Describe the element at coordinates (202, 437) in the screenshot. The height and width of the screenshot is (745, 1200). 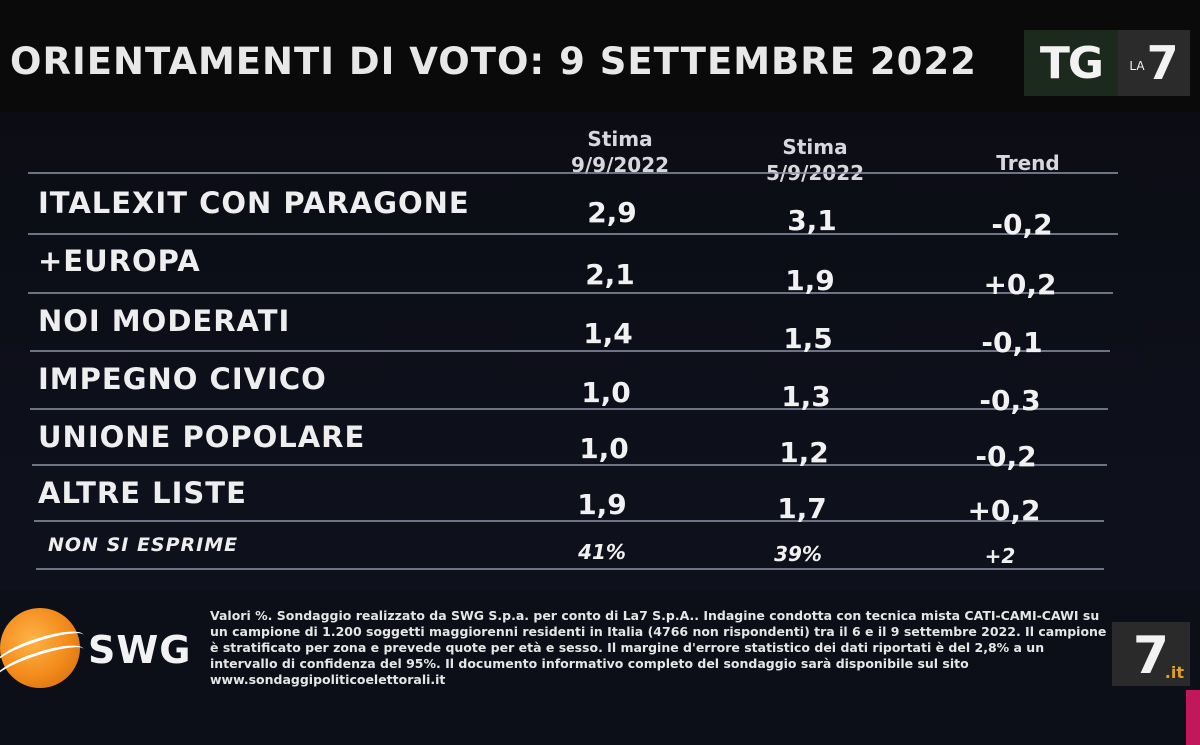
I see `table-row-label: UNIONE POPOLARE` at that location.